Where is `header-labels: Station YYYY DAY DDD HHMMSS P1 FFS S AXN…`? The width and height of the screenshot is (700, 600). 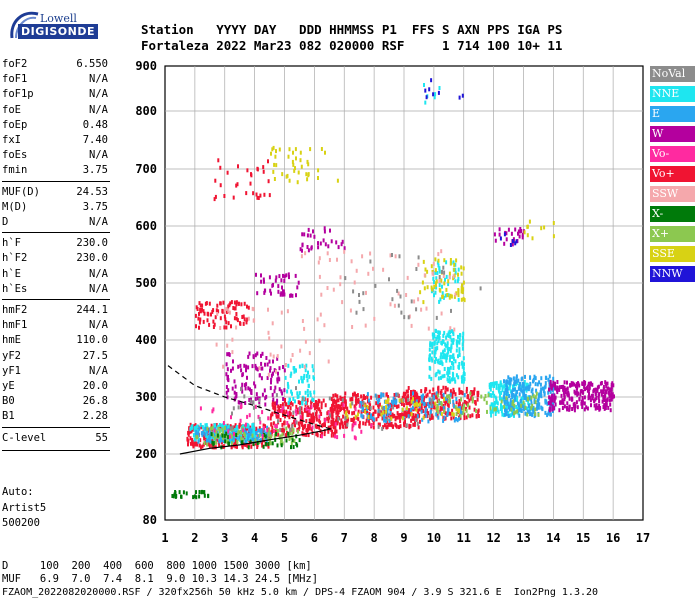 header-labels: Station YYYY DAY DDD HHMMSS P1 FFS S AXN… is located at coordinates (352, 29).